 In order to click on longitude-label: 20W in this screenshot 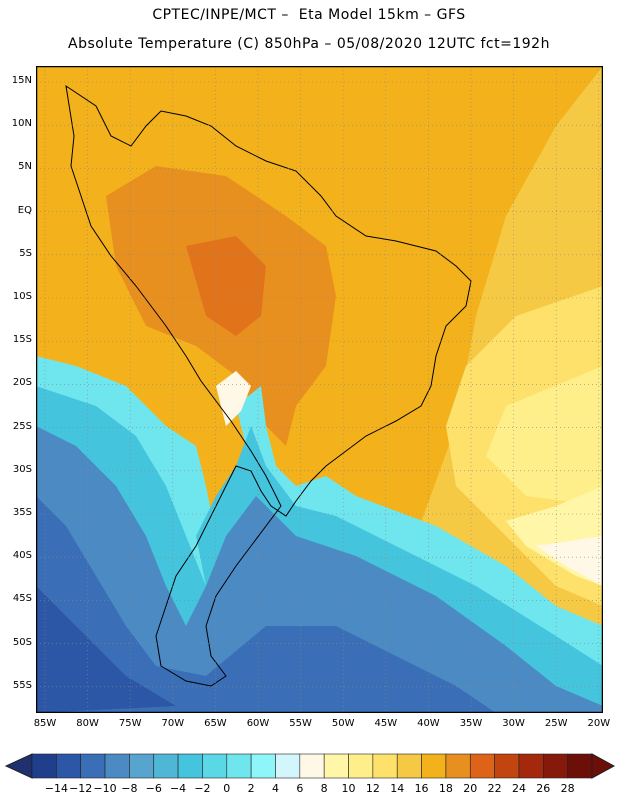, I will do `click(599, 723)`.